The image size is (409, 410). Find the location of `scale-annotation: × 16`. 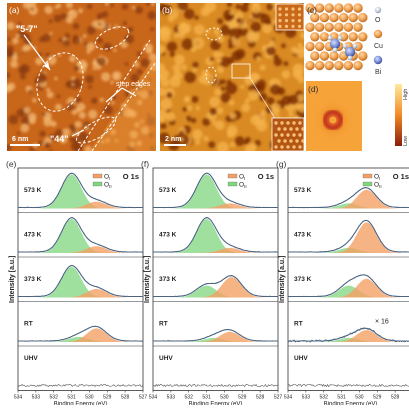

scale-annotation: × 16 is located at coordinates (382, 322).